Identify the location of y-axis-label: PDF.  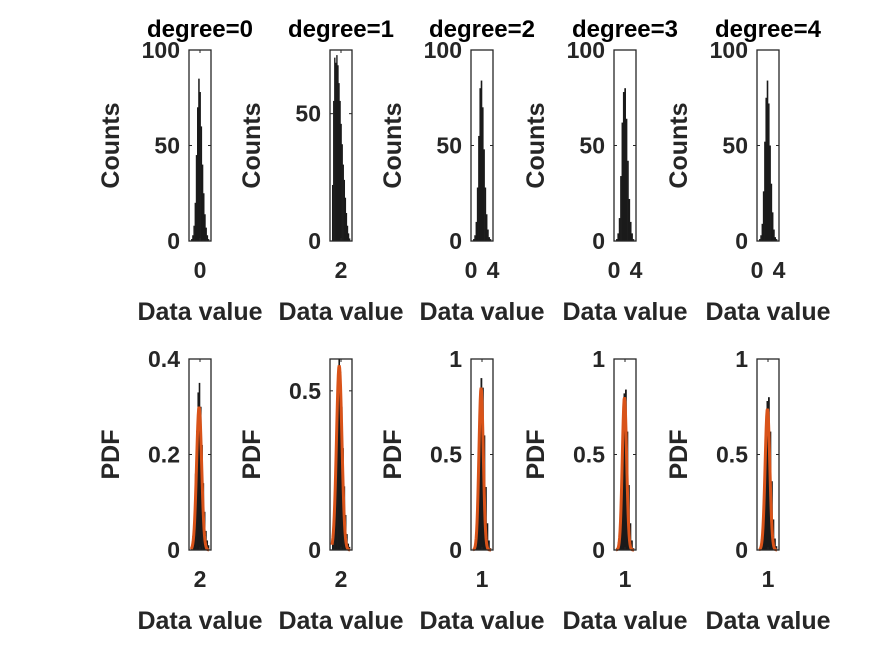
(252, 455).